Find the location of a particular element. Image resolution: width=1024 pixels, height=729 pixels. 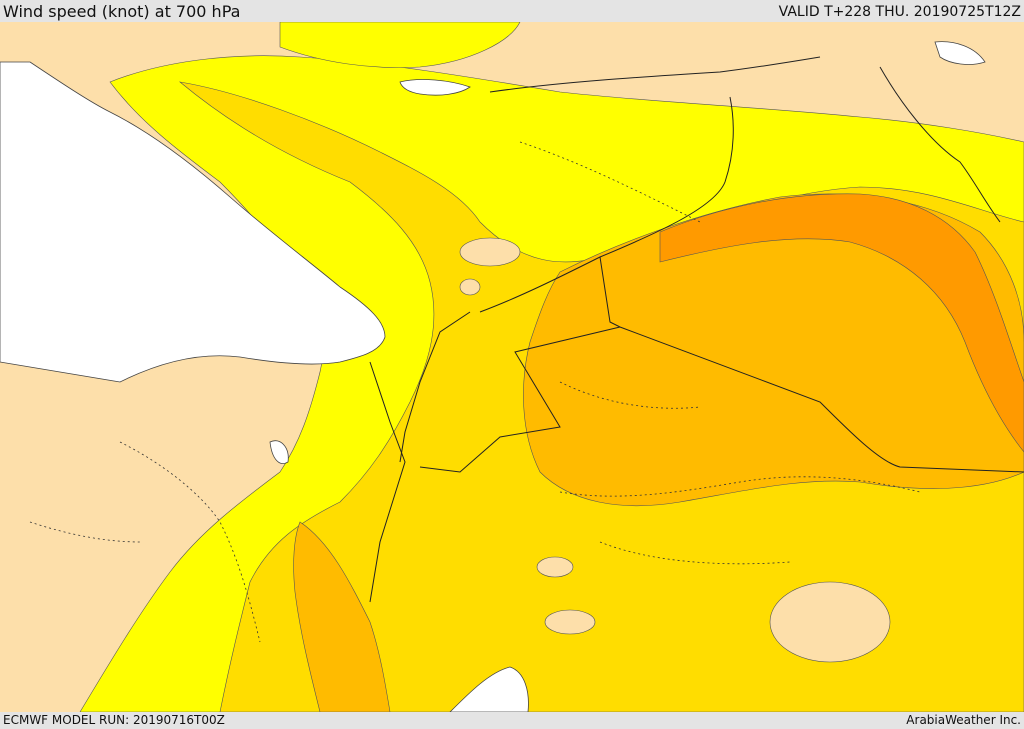

credit: ArabiaWeather Inc. is located at coordinates (963, 720).